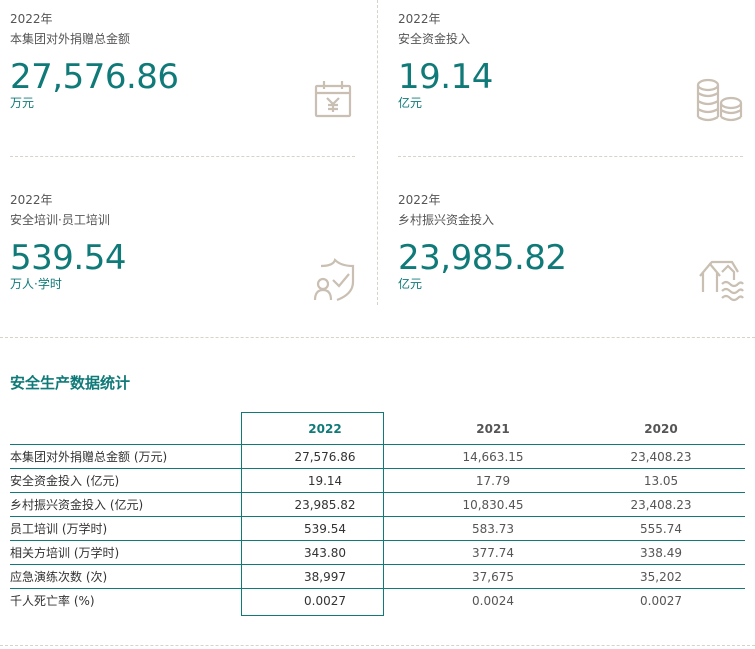 Image resolution: width=755 pixels, height=649 pixels. I want to click on row-label: 应急演练次数 (次), so click(125, 576).